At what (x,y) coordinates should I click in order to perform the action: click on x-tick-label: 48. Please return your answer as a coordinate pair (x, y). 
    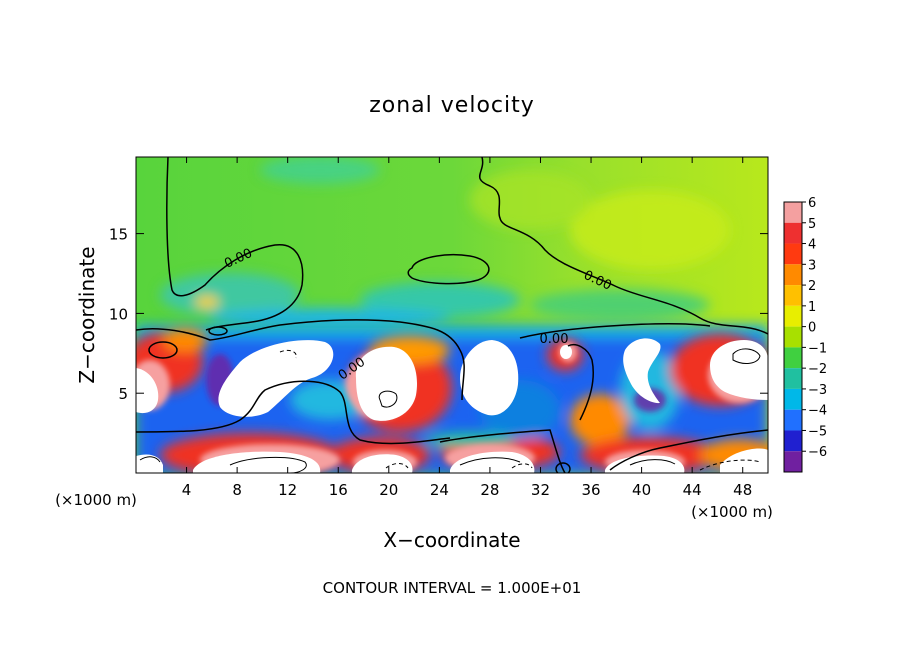
    Looking at the image, I should click on (742, 490).